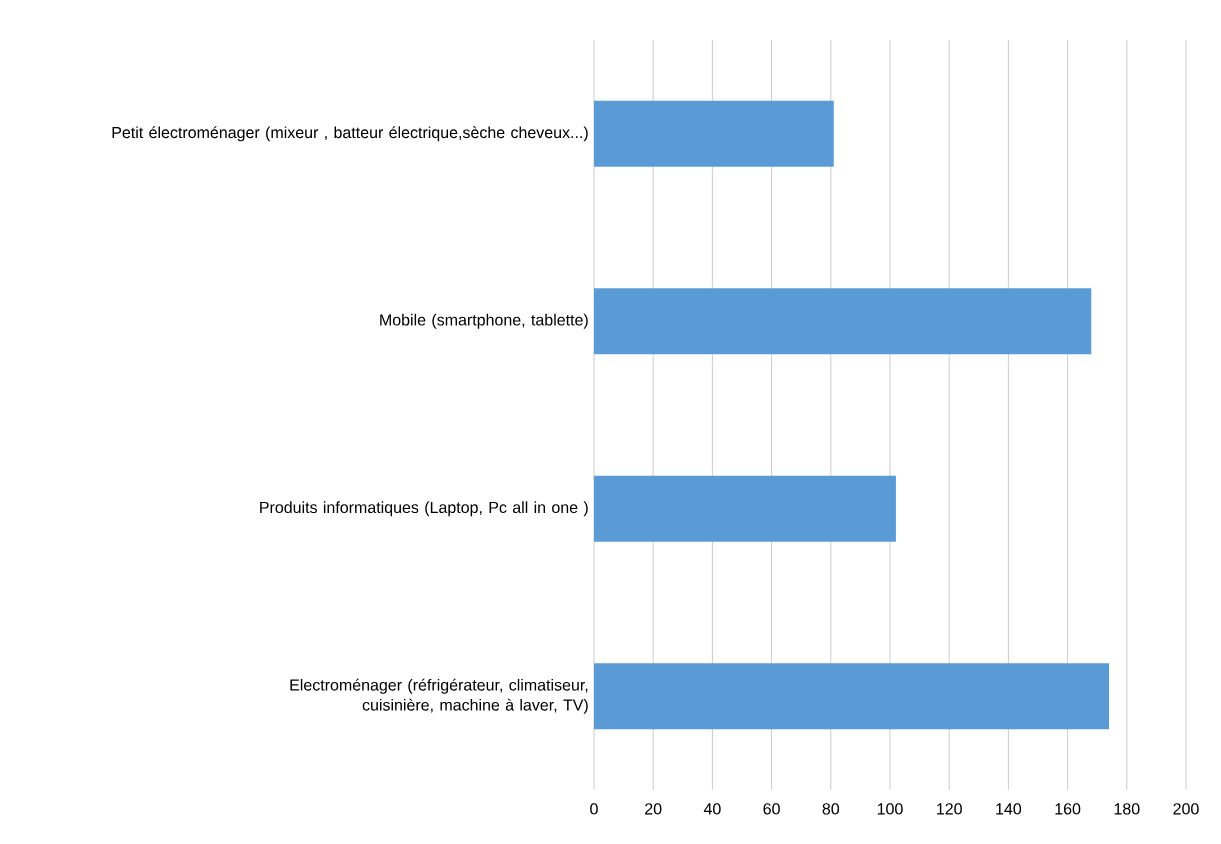  What do you see at coordinates (439, 696) in the screenshot?
I see `y-tick-label: Electroménager (réfrigérateur, climatiseur, cuisinière, machine à laver, TV)` at bounding box center [439, 696].